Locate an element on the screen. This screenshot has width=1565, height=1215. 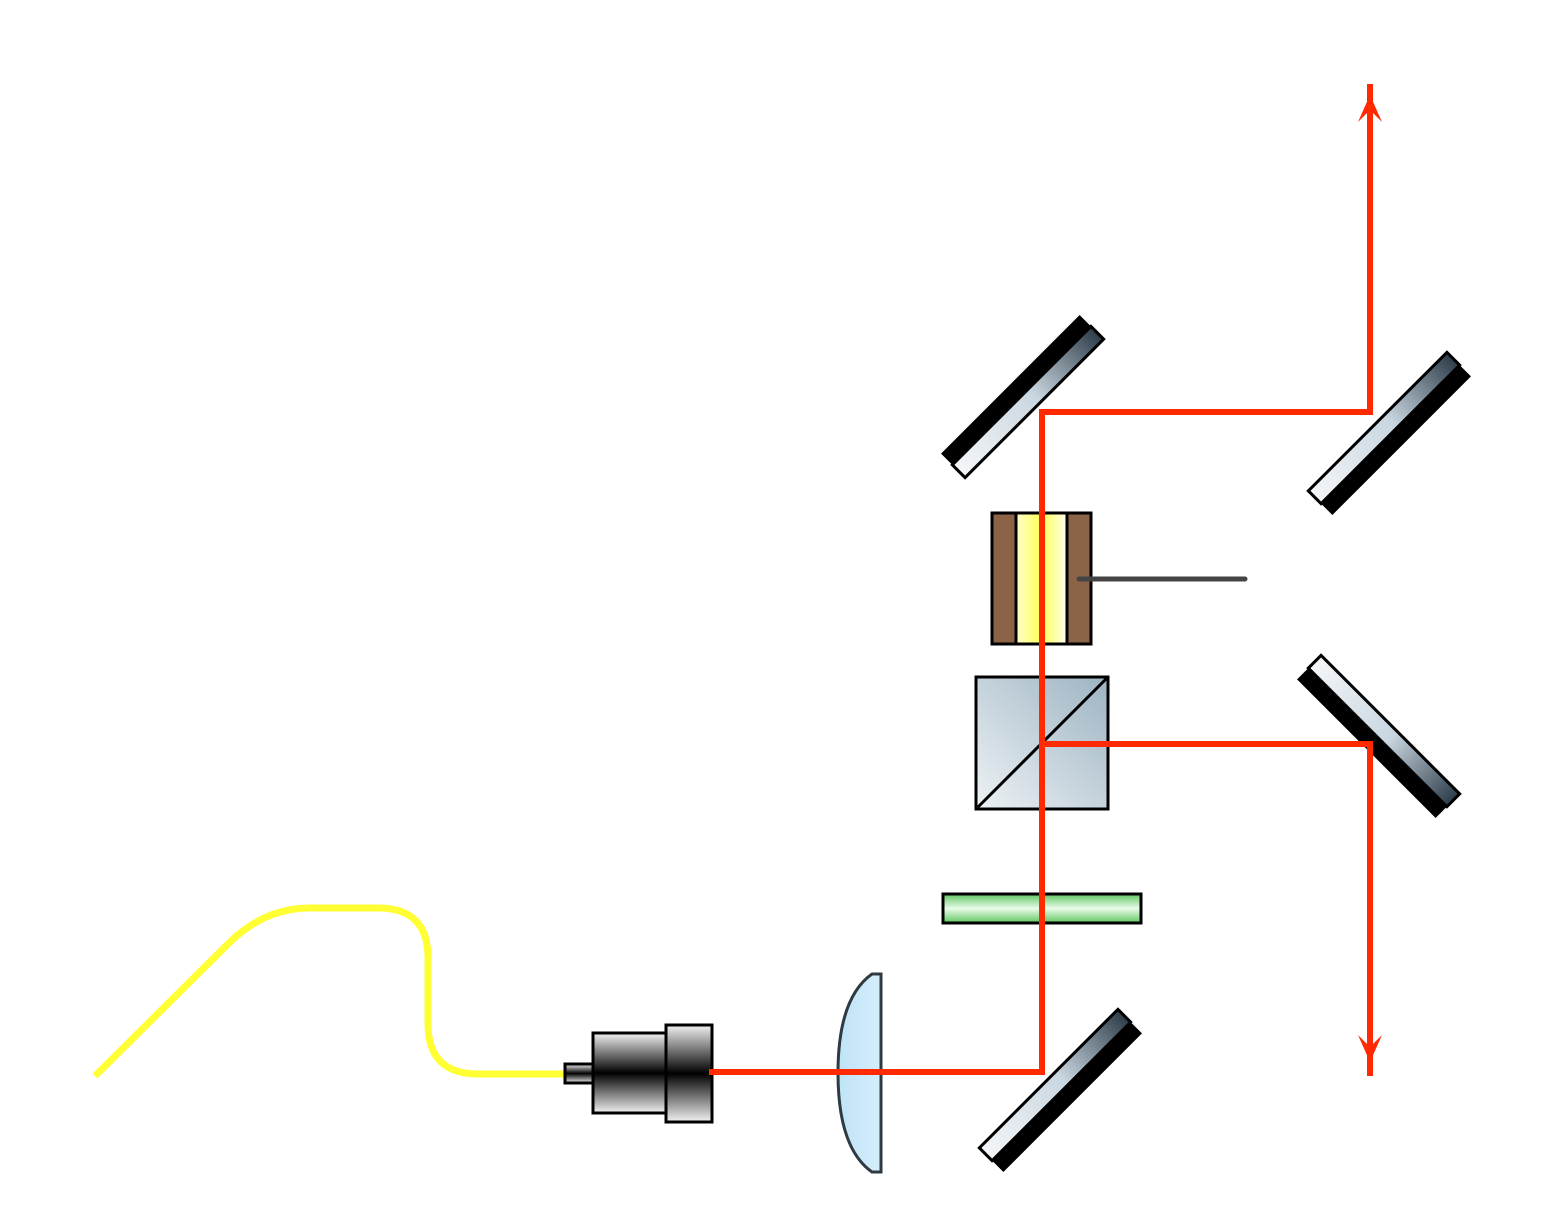
arrow-up-icon is located at coordinates (1370, 108).